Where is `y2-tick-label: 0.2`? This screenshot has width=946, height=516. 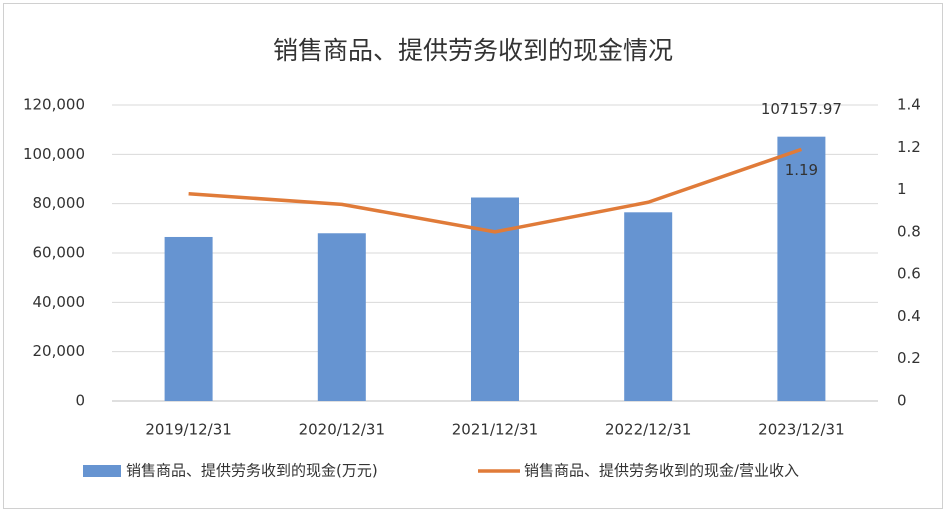
y2-tick-label: 0.2 is located at coordinates (909, 358).